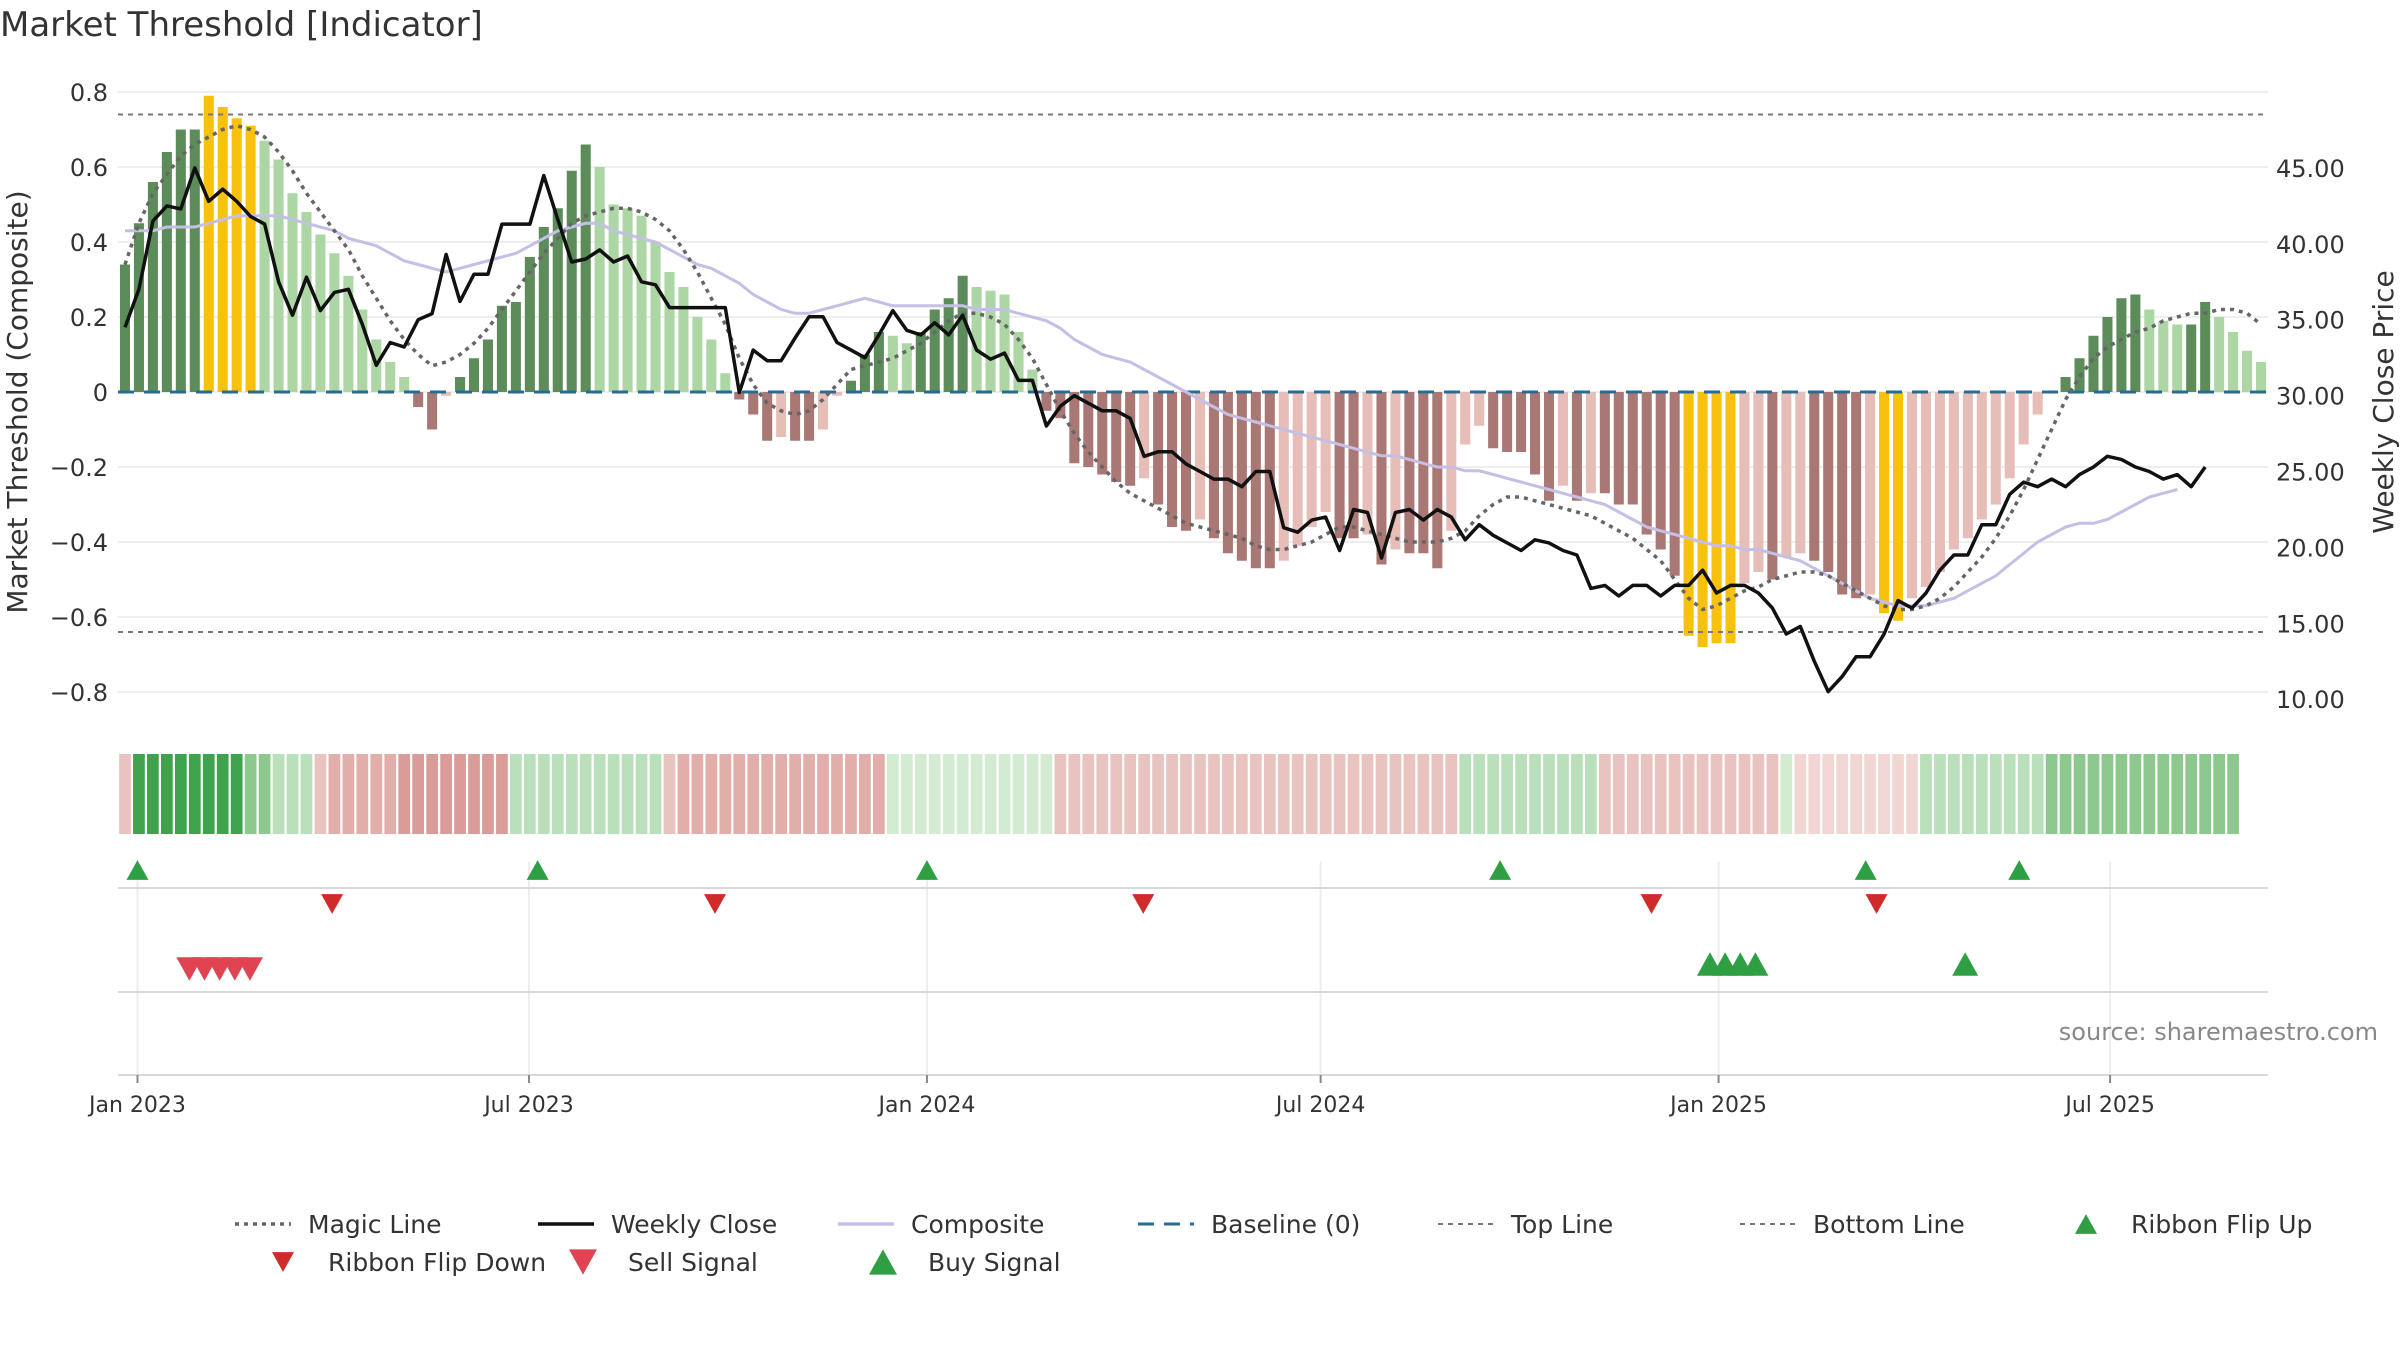 Image resolution: width=2400 pixels, height=1350 pixels. I want to click on legend-label: Bottom Line, so click(1889, 1224).